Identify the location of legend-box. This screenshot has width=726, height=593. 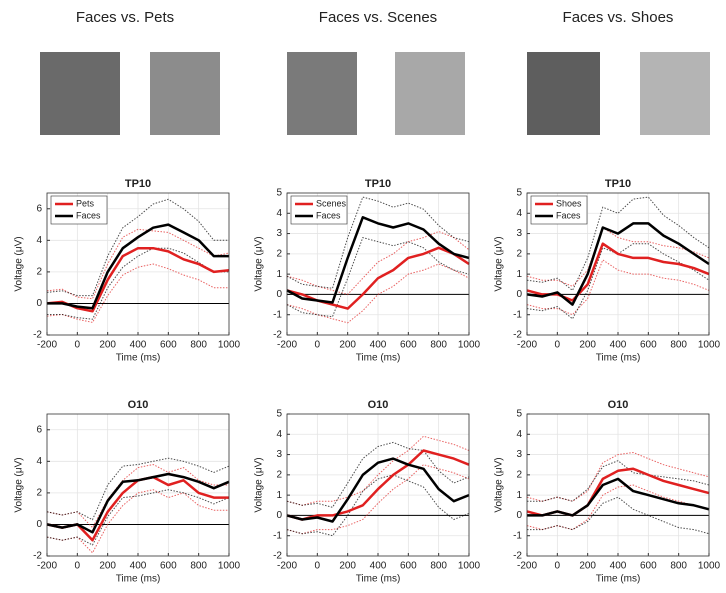
(79, 210).